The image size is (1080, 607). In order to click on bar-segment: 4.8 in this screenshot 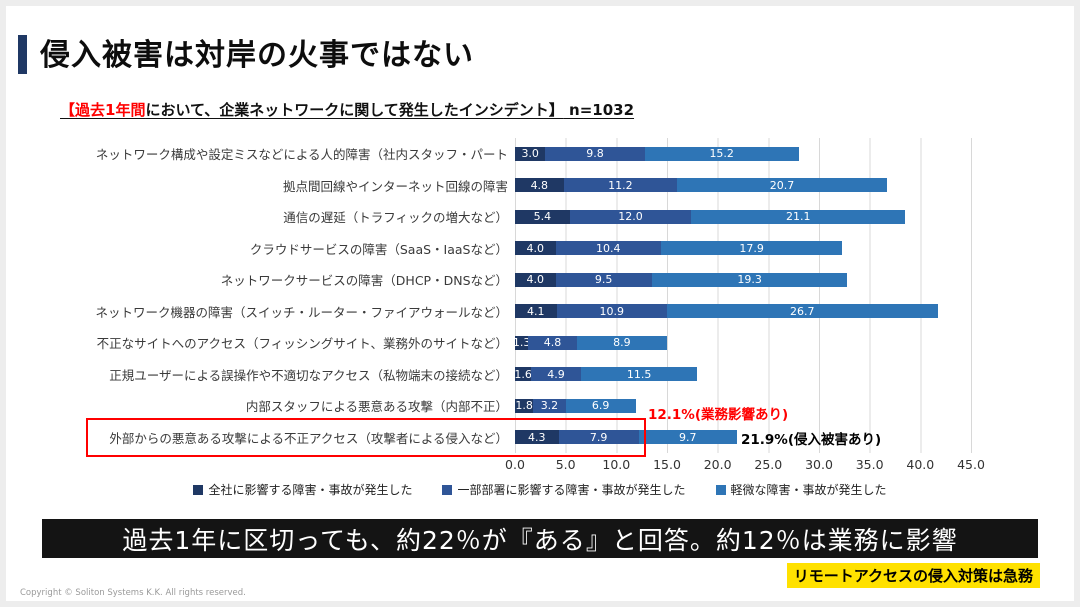, I will do `click(539, 185)`.